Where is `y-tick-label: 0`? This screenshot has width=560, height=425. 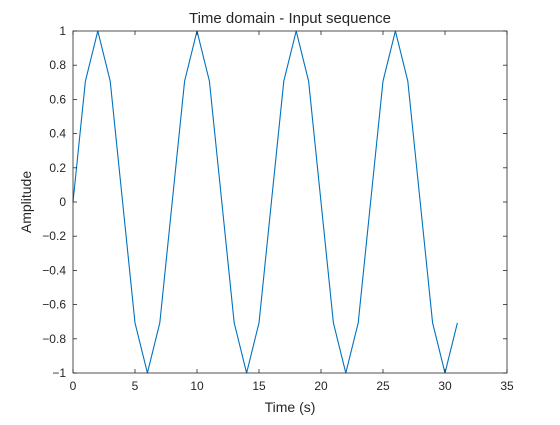 y-tick-label: 0 is located at coordinates (62, 202).